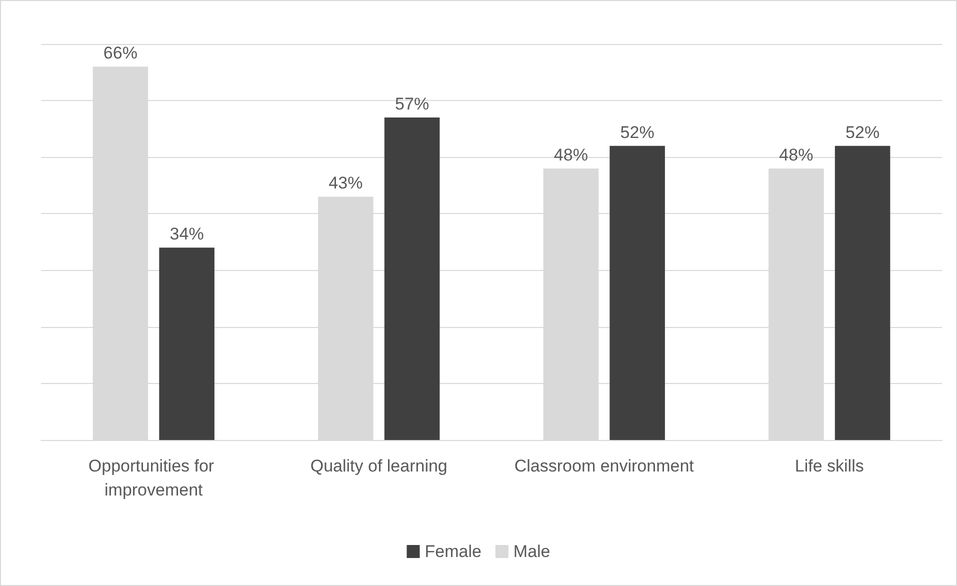 The image size is (957, 586). Describe the element at coordinates (120, 53) in the screenshot. I see `data-label: 66%` at that location.